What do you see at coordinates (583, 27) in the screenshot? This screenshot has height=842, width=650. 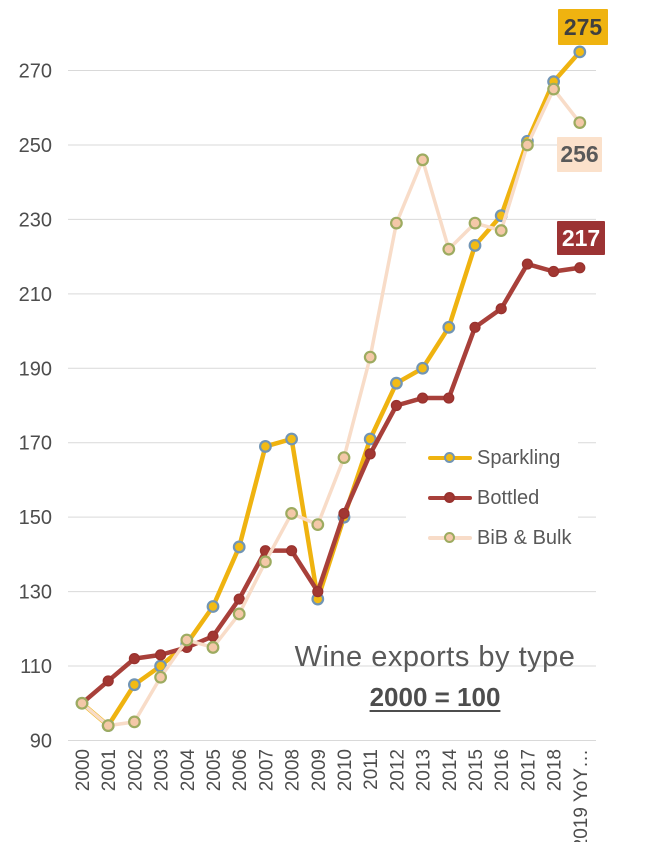 I see `end-label-sparkling: 275` at bounding box center [583, 27].